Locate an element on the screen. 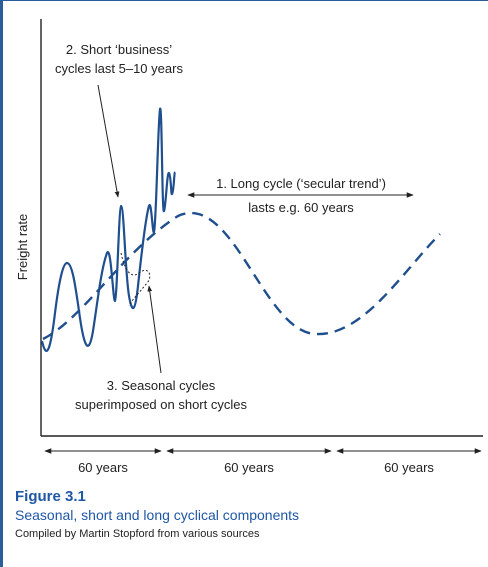 This screenshot has height=567, width=488. short-cycle-label-line1: 2. Short ‘business’ is located at coordinates (119, 49).